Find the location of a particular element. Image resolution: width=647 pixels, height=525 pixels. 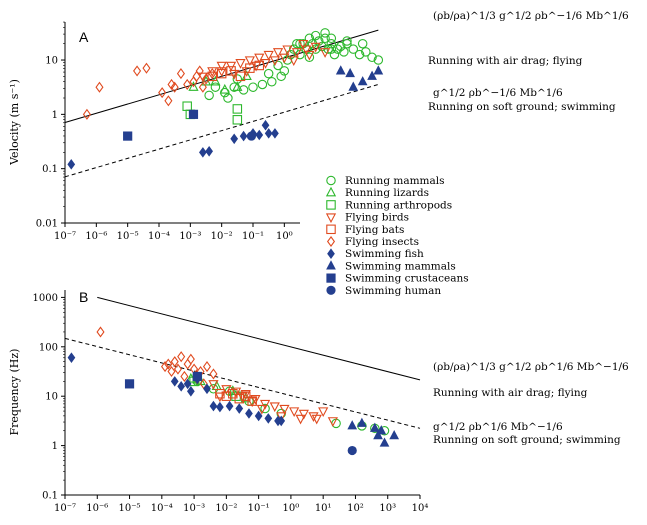

series-flying-insects-A is located at coordinates (149, 91).